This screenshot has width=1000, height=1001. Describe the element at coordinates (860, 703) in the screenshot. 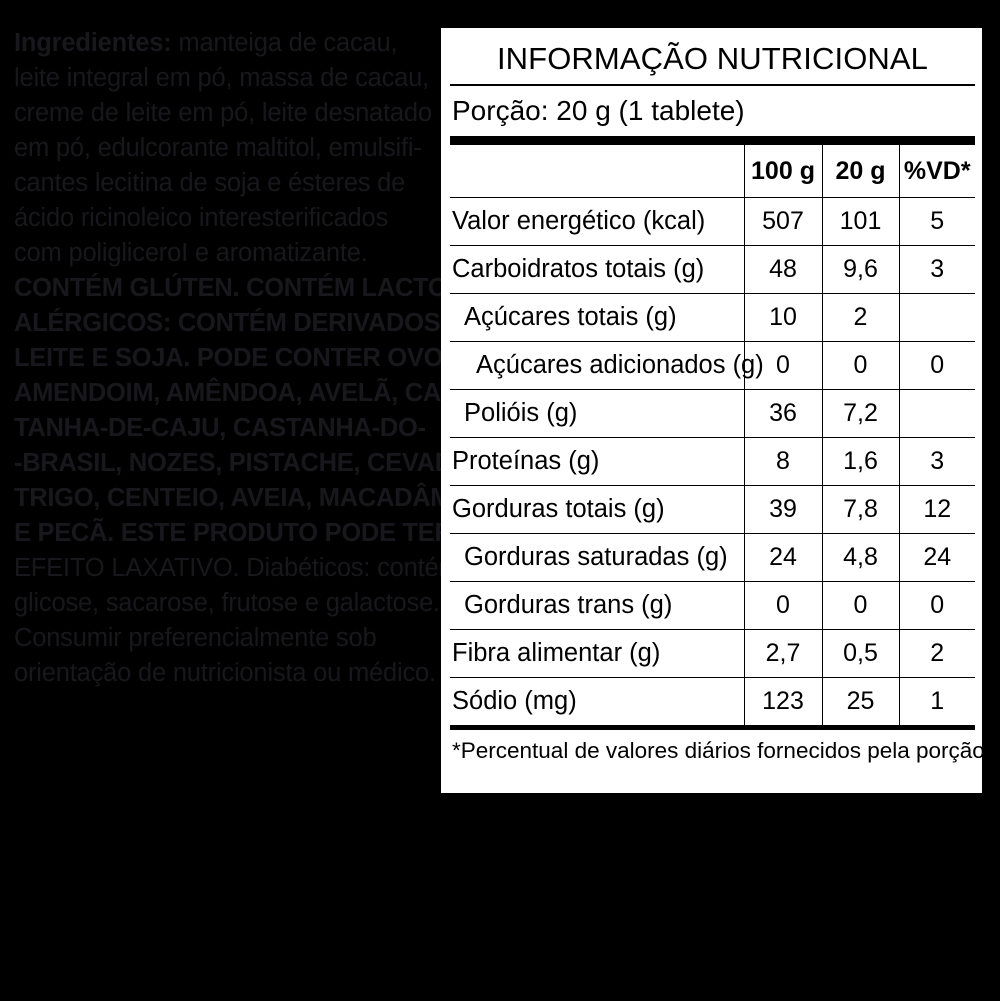

I see `value-per-portion: 25` at that location.